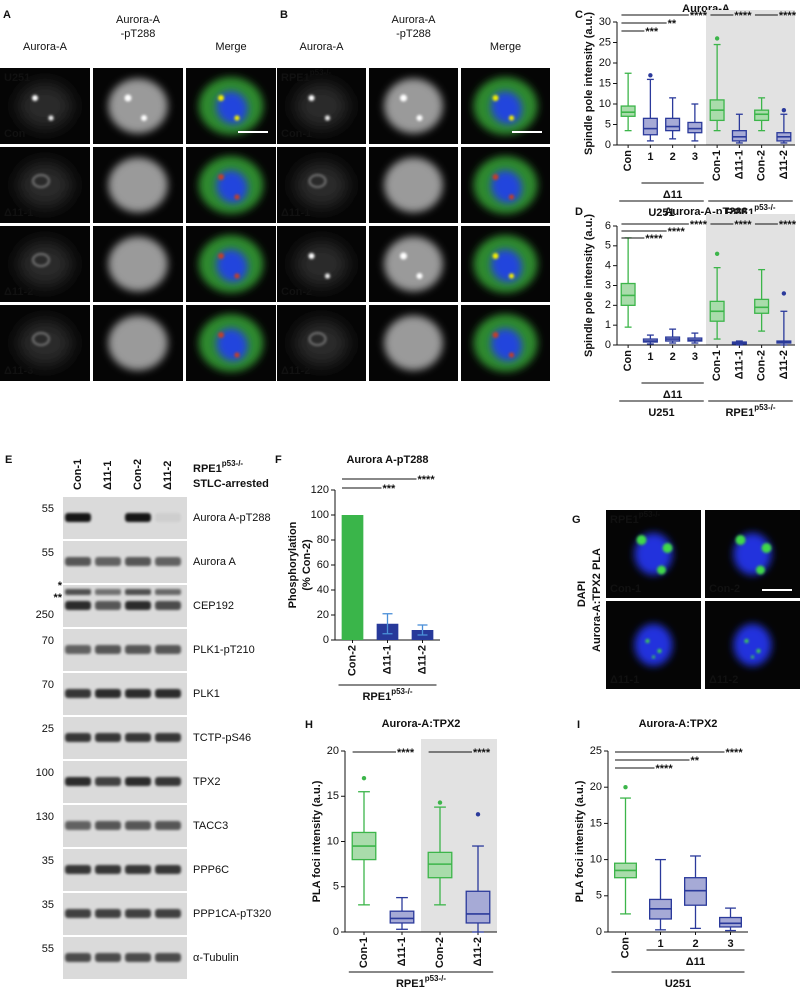 This screenshot has height=992, width=800. What do you see at coordinates (596, 787) in the screenshot?
I see `y-tick-label: 20` at bounding box center [596, 787].